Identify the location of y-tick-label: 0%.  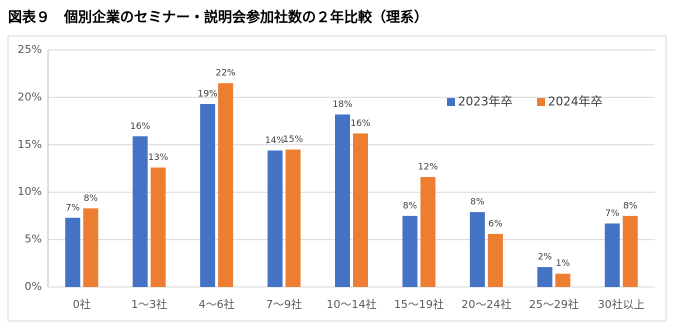
(33, 286).